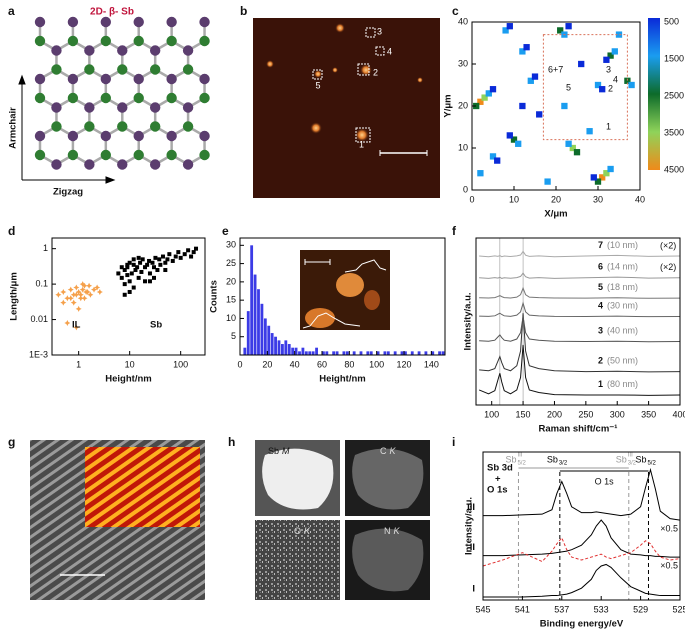 The height and width of the screenshot is (631, 685). Describe the element at coordinates (267, 364) in the screenshot. I see `x-tick-label: 20` at that location.